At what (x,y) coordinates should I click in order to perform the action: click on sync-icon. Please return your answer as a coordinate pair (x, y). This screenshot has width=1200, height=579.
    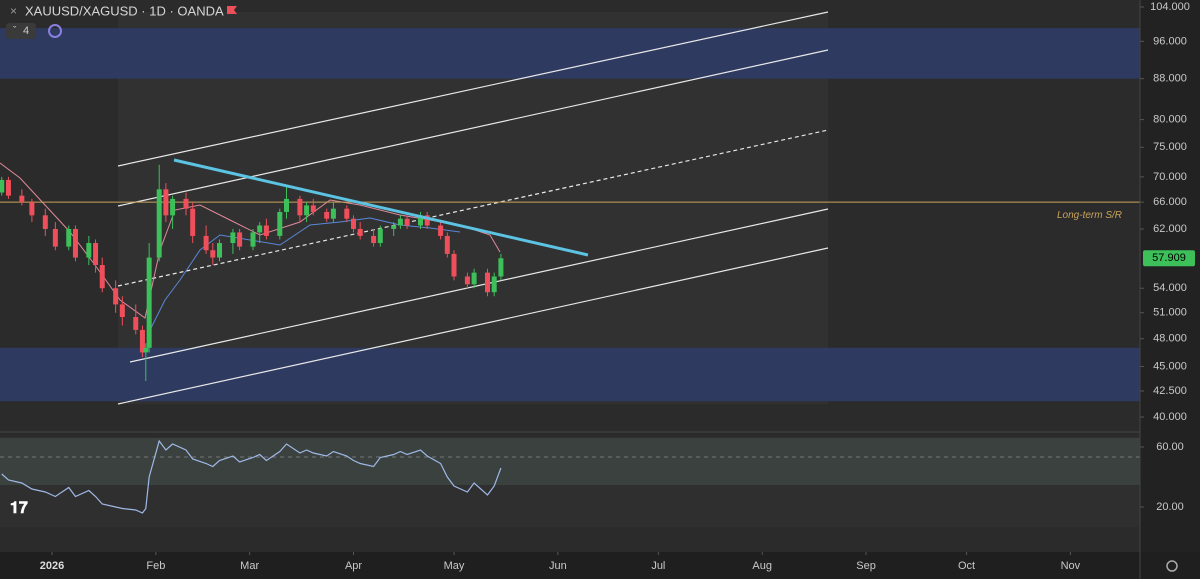
    Looking at the image, I should click on (55, 31).